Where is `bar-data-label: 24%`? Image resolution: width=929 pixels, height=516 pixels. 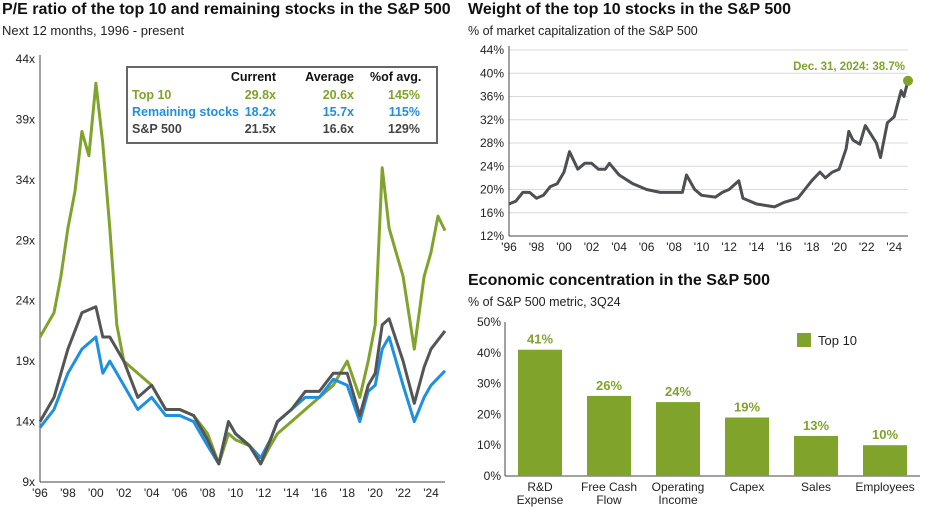
bar-data-label: 24% is located at coordinates (678, 391).